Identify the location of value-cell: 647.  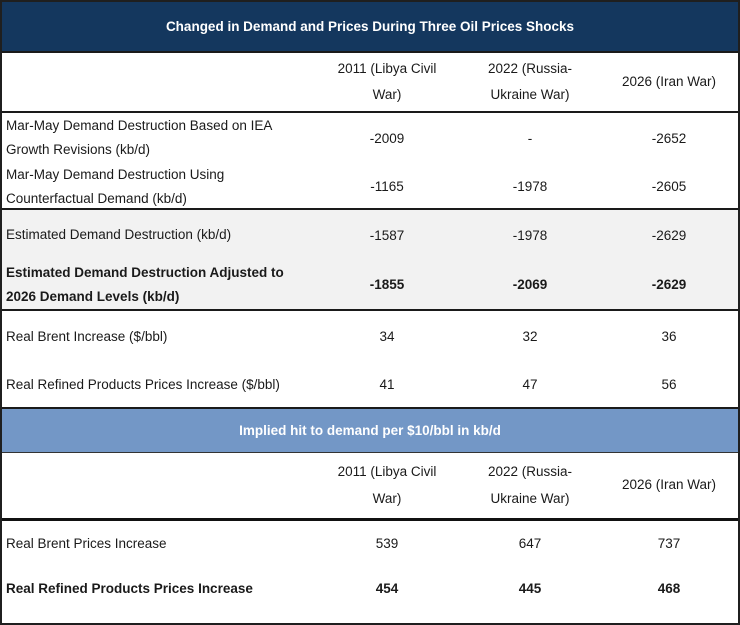
(530, 543).